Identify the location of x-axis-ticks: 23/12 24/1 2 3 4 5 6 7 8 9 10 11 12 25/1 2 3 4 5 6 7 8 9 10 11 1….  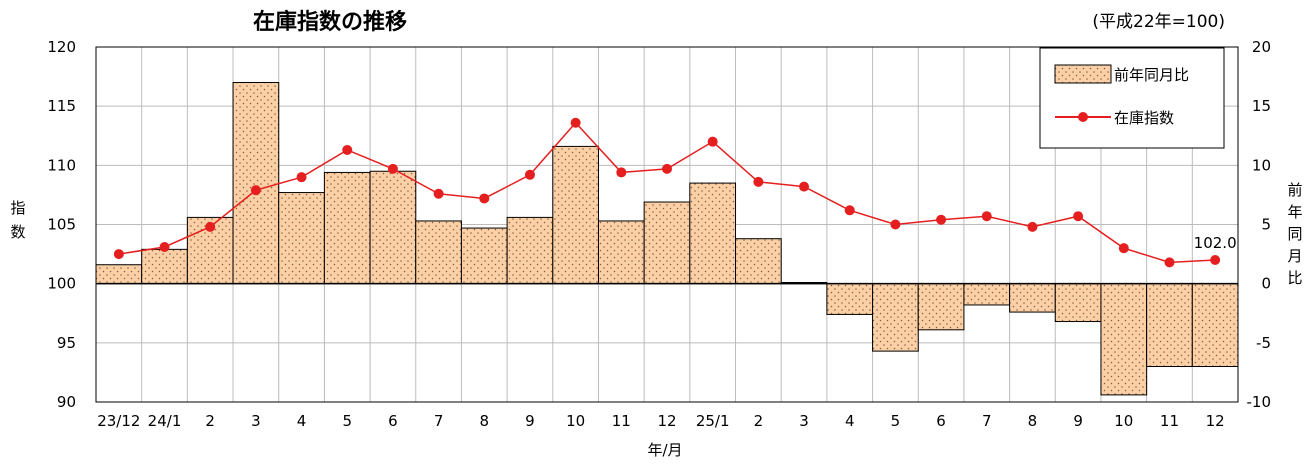
(660, 421).